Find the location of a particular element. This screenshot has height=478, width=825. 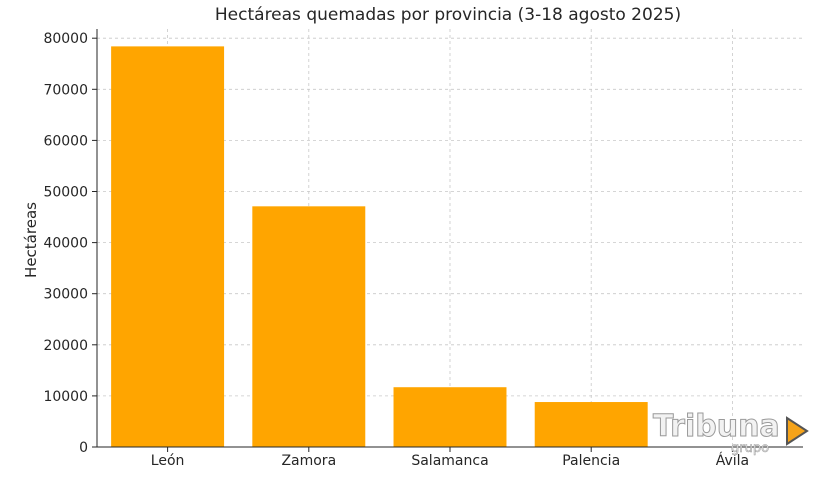

y-tick-label: 40000 is located at coordinates (65, 244).